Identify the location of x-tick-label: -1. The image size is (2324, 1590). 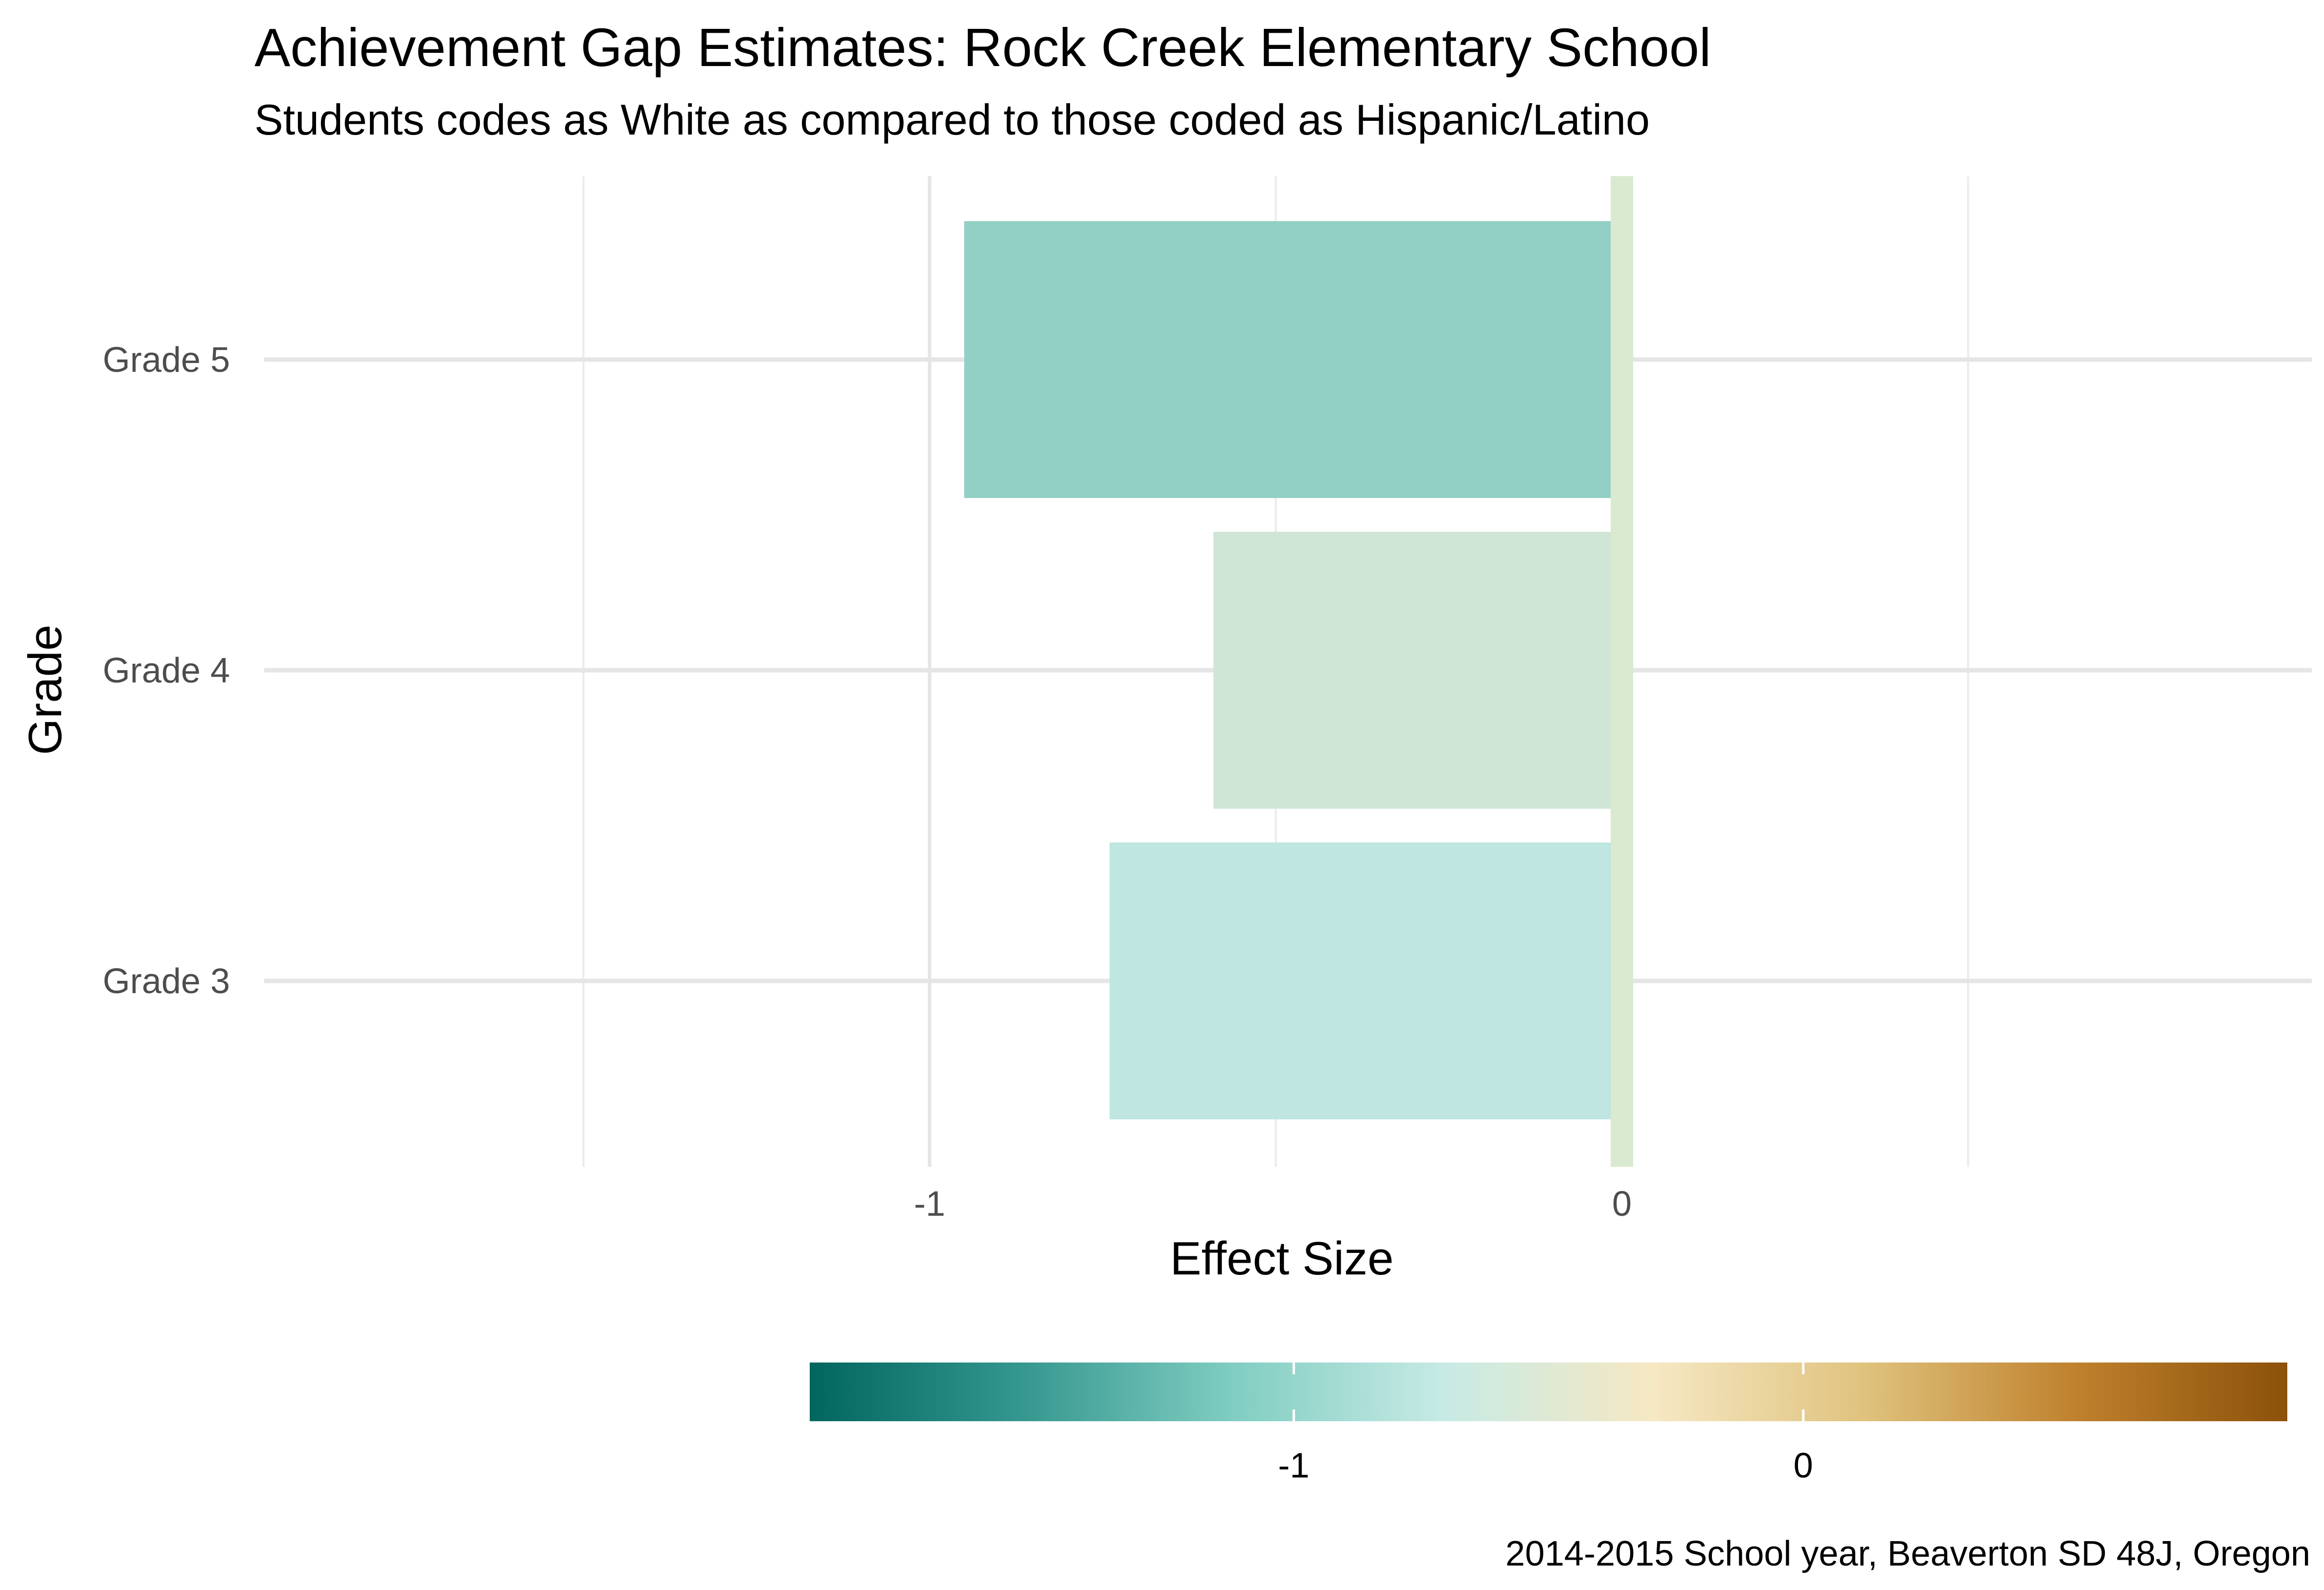
(930, 1204).